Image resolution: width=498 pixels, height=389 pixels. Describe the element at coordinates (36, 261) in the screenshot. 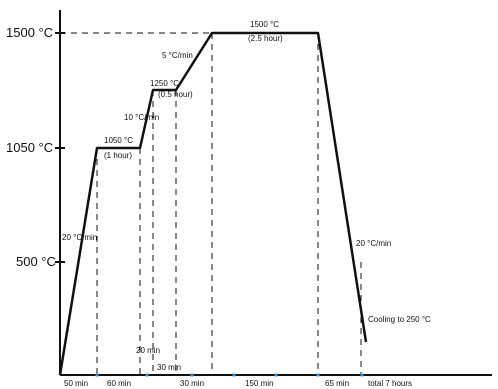

I see `y-tick-label-500: 500 °C` at that location.